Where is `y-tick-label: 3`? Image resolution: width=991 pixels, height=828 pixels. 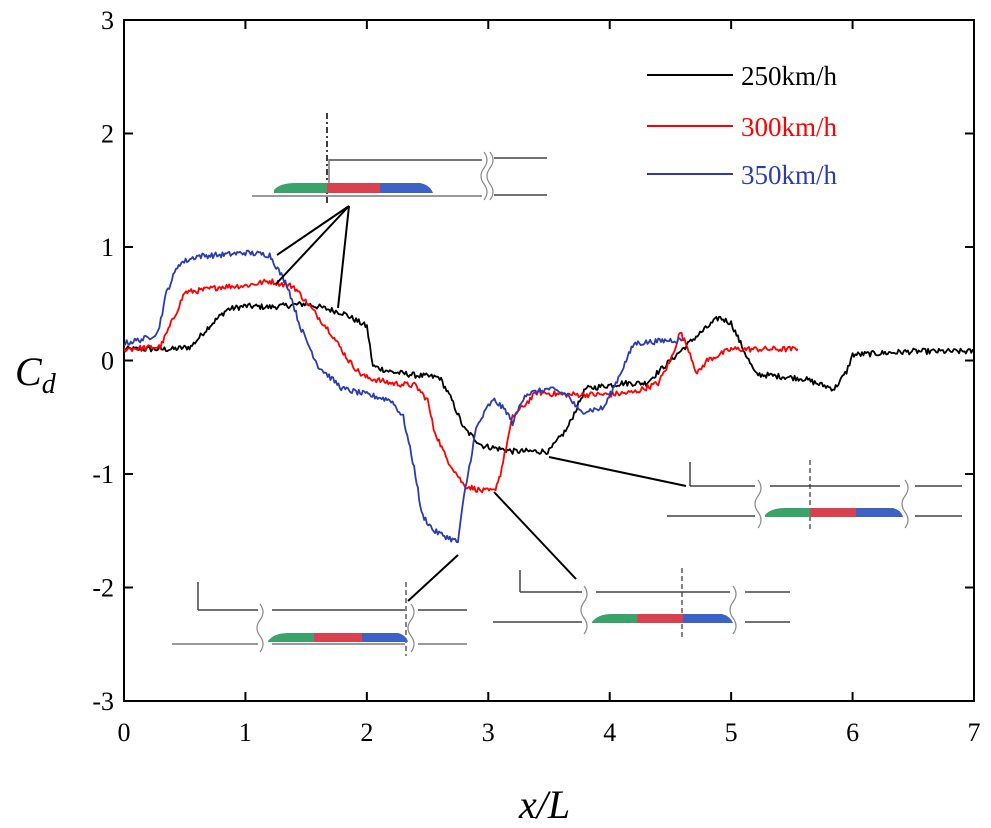 y-tick-label: 3 is located at coordinates (107, 20).